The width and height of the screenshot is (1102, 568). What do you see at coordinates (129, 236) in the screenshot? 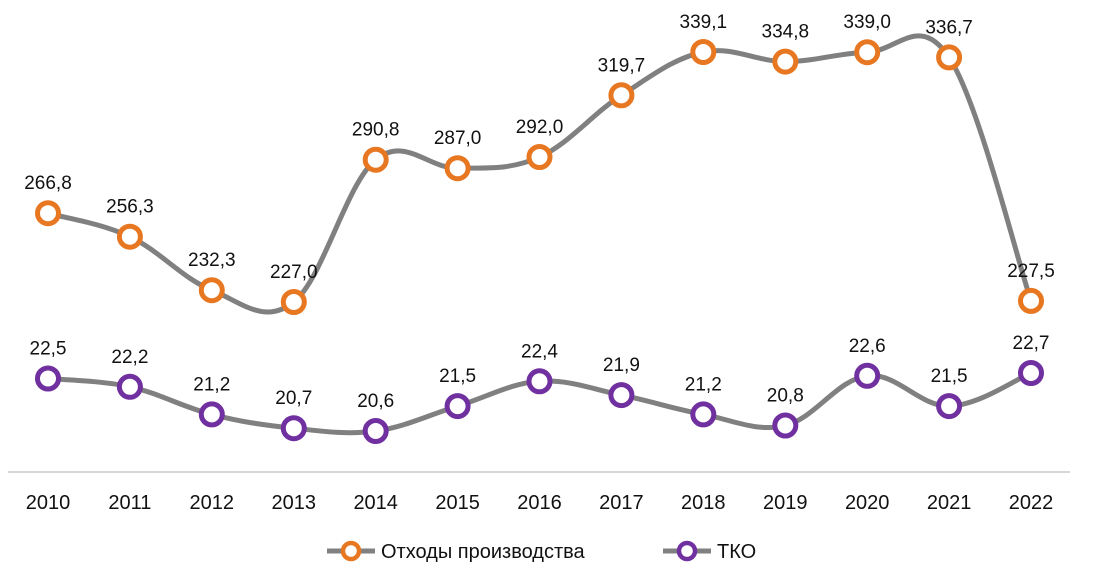
I see `data-point-s1-2011` at bounding box center [129, 236].